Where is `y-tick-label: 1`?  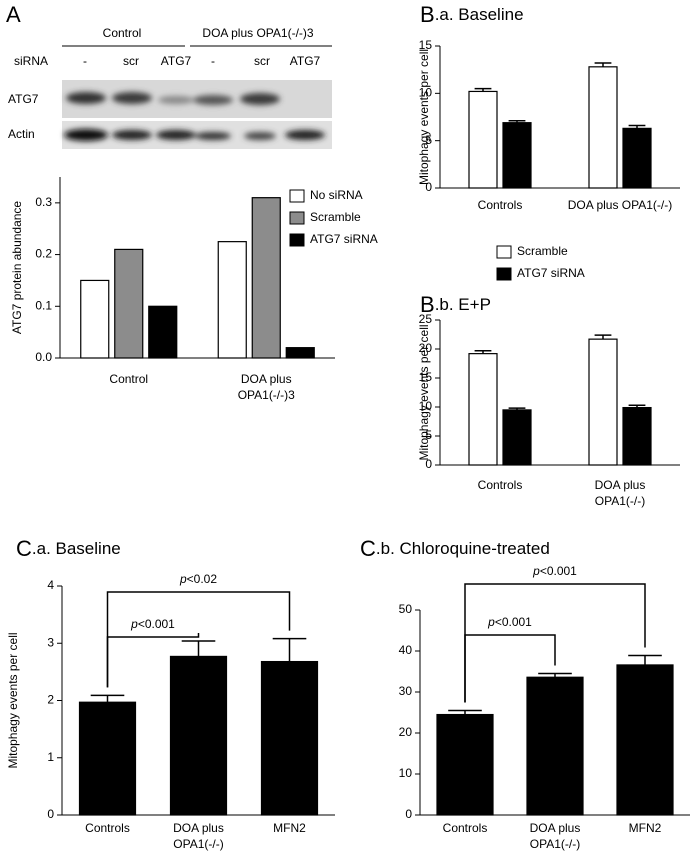 y-tick-label: 1 is located at coordinates (50, 757).